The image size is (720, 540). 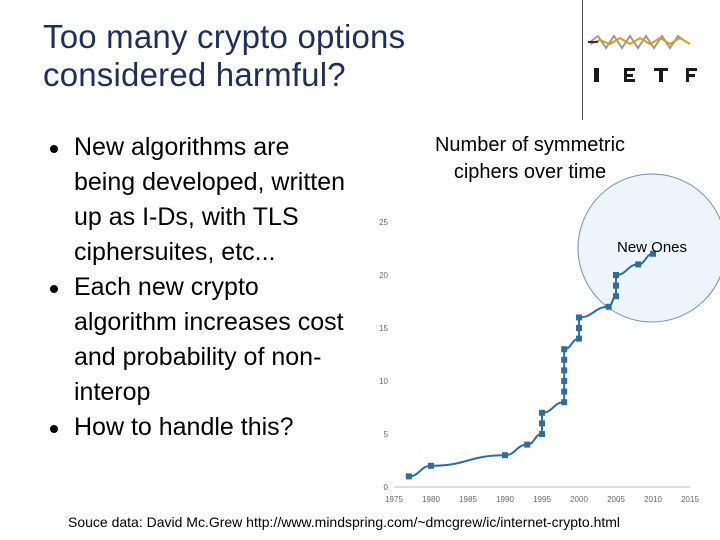 What do you see at coordinates (468, 499) in the screenshot?
I see `x-tick-label: 1985` at bounding box center [468, 499].